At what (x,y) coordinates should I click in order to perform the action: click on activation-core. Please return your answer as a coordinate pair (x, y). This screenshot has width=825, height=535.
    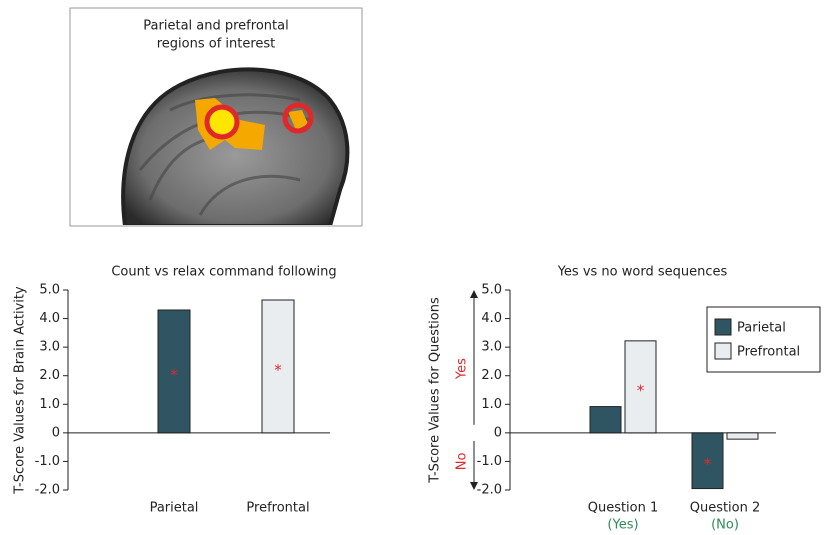
    Looking at the image, I should click on (222, 122).